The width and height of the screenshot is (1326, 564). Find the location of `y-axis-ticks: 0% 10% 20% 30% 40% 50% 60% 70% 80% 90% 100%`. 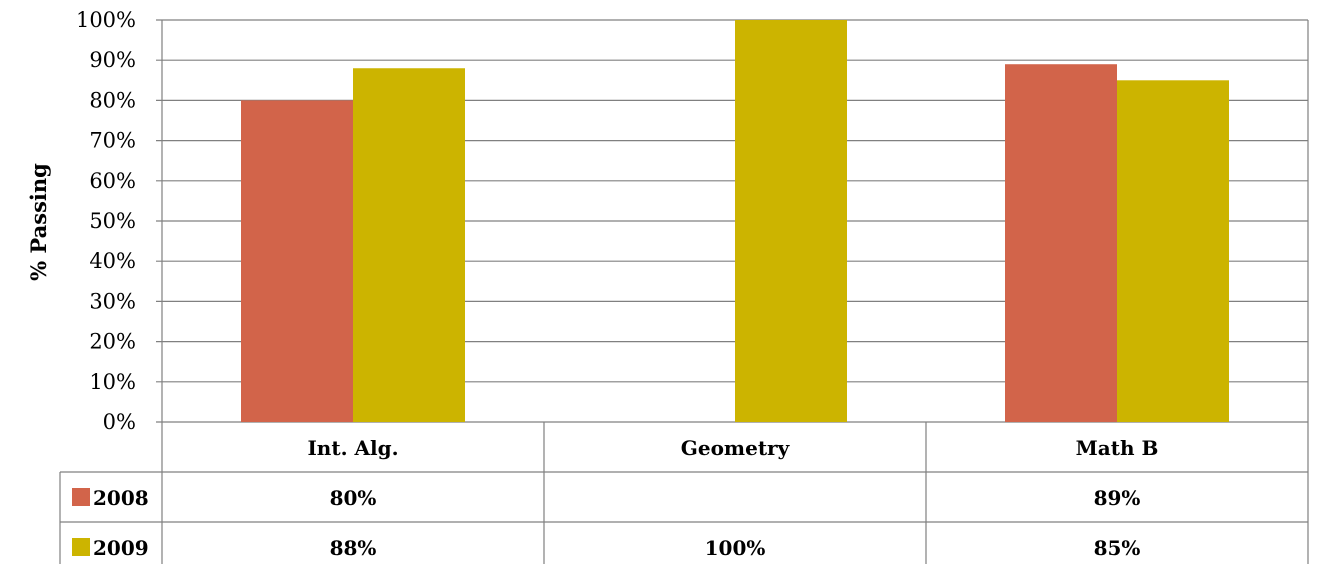

y-axis-ticks: 0% 10% 20% 30% 40% 50% 60% 70% 80% 90% 100% is located at coordinates (106, 221).